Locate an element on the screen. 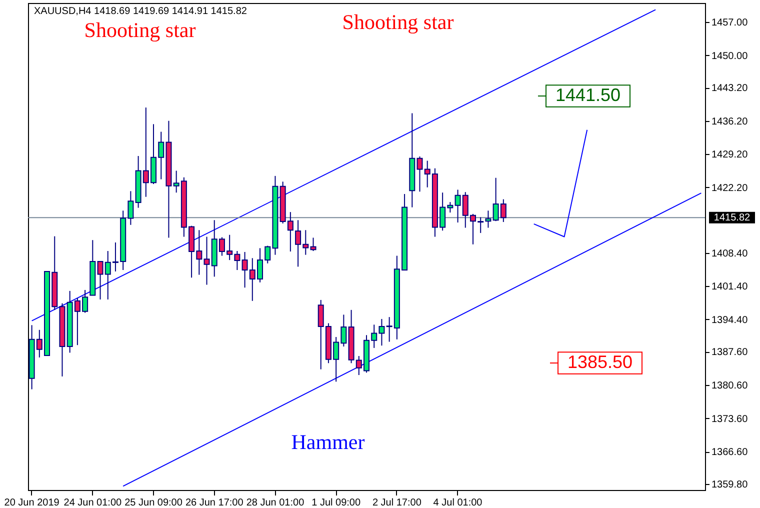 The width and height of the screenshot is (760, 508). x-tick-label: 20 Jun 2019 is located at coordinates (32, 503).